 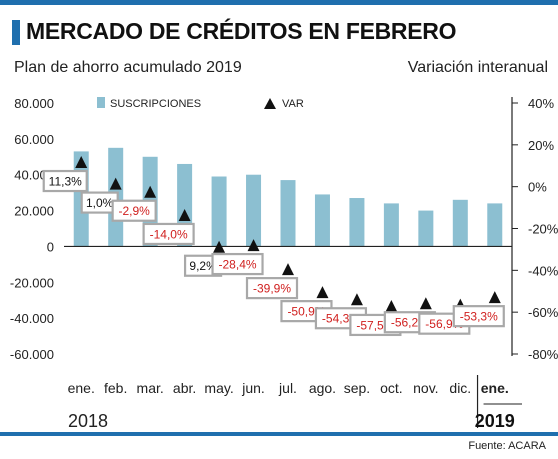 What do you see at coordinates (322, 388) in the screenshot?
I see `x-tick-label: ago.` at bounding box center [322, 388].